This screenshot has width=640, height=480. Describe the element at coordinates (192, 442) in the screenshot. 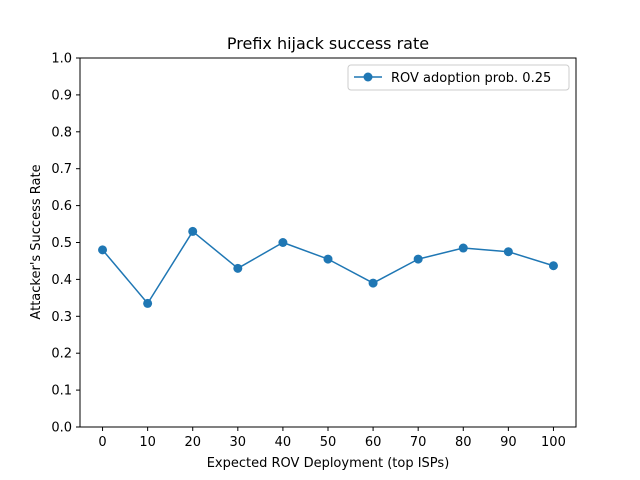

I see `x-tick-label: 20` at that location.